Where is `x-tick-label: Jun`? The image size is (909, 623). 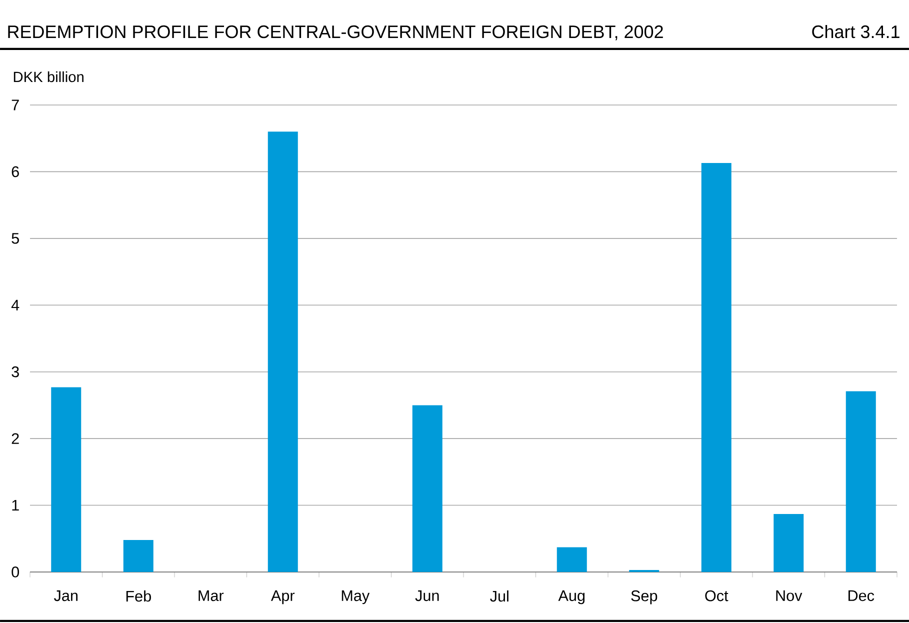 x-tick-label: Jun is located at coordinates (427, 596).